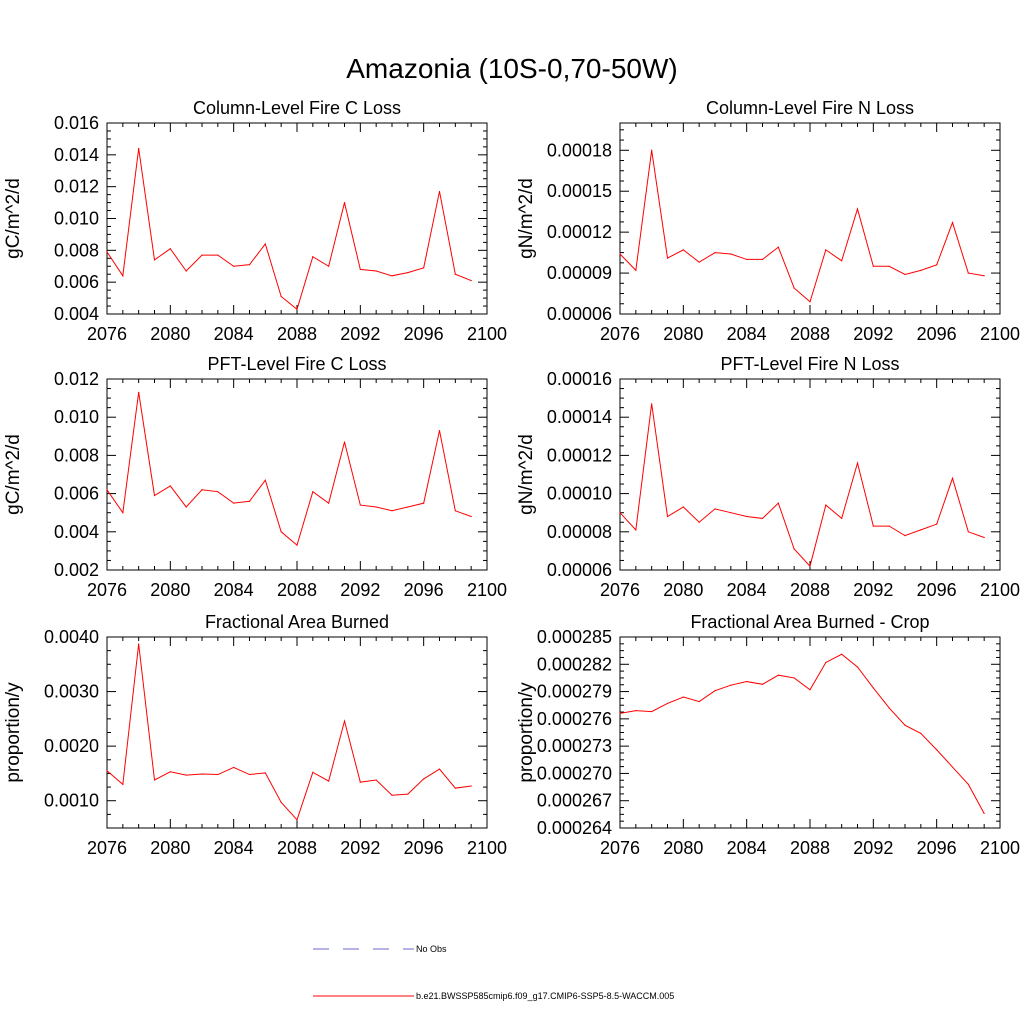 The width and height of the screenshot is (1024, 1024). I want to click on y-tick-label: 0.00015, so click(579, 191).